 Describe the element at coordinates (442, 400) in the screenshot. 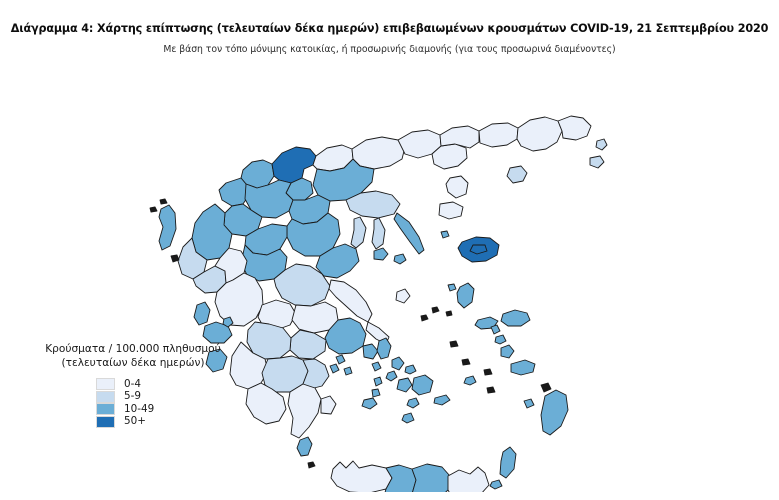

I see `region-kyklades-amorgos` at that location.